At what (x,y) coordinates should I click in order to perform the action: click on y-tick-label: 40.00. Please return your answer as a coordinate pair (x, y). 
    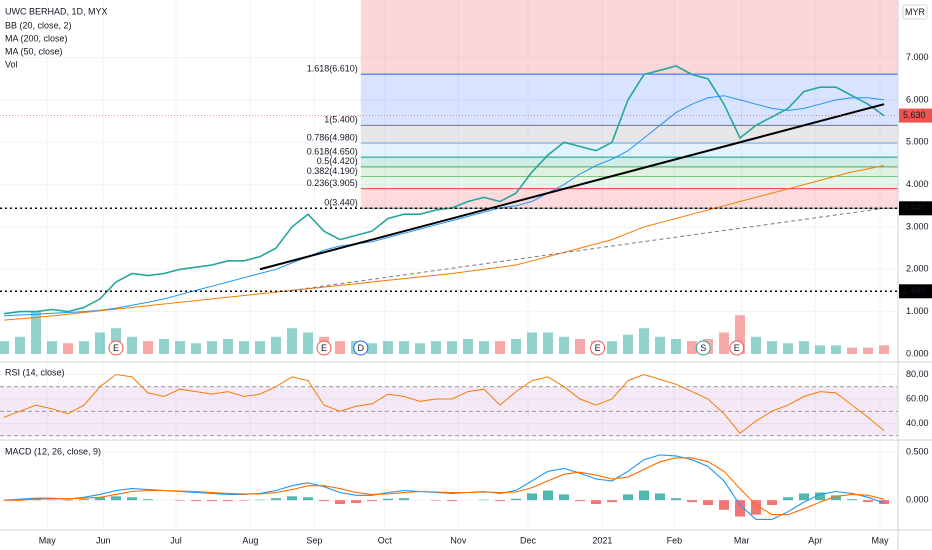
    Looking at the image, I should click on (917, 423).